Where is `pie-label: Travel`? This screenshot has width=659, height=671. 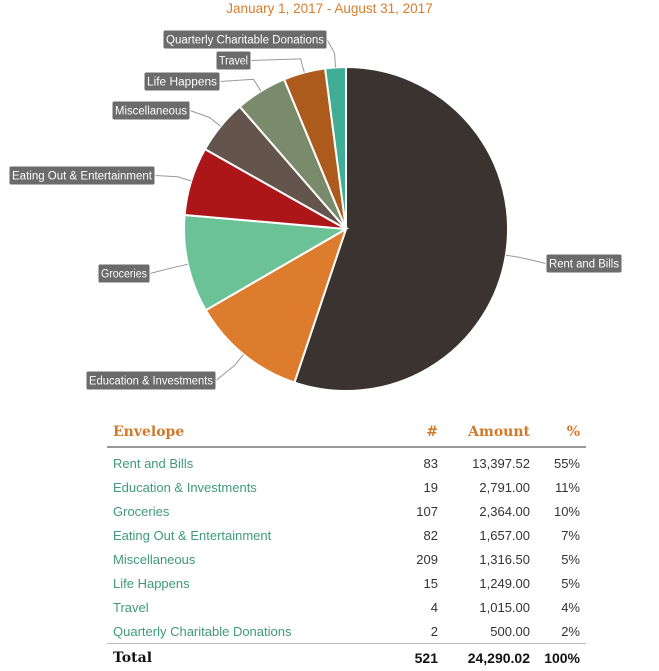
pie-label: Travel is located at coordinates (233, 60).